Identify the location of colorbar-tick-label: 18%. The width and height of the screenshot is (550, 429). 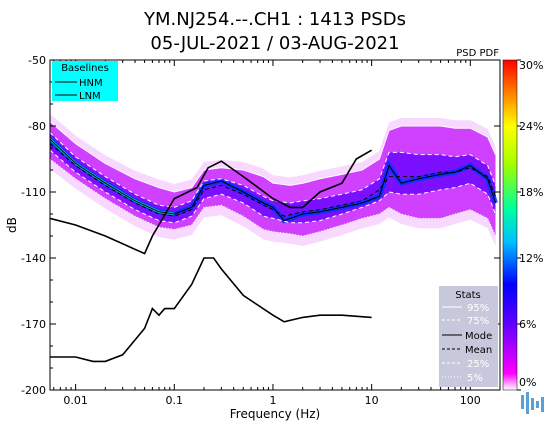
(531, 192).